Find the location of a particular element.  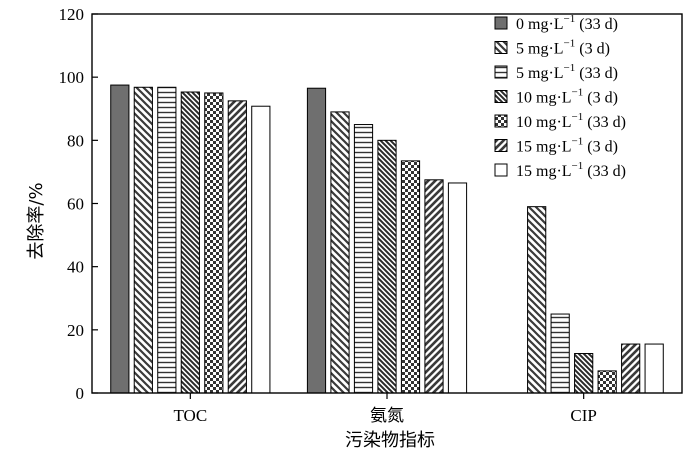

y-tick-label: 100 is located at coordinates (72, 77).